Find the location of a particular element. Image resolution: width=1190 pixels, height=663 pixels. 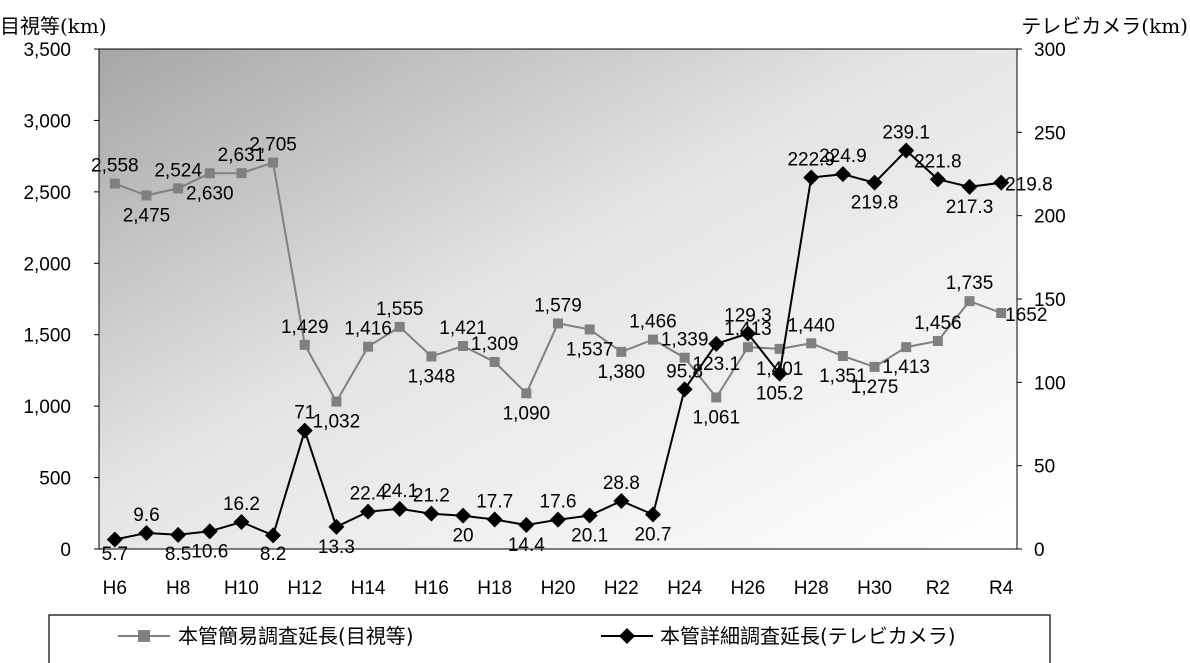

tv-camera-survey-data-label: 224.9 is located at coordinates (843, 156).